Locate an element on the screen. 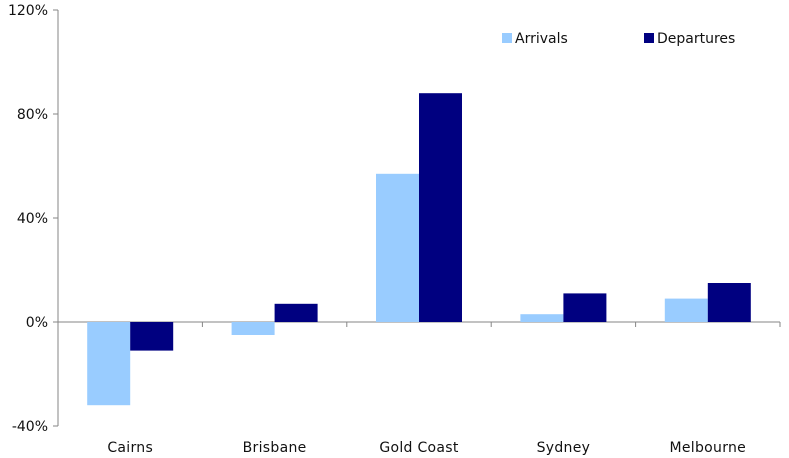 The height and width of the screenshot is (458, 789). legend-label-departures: Departures is located at coordinates (696, 39).